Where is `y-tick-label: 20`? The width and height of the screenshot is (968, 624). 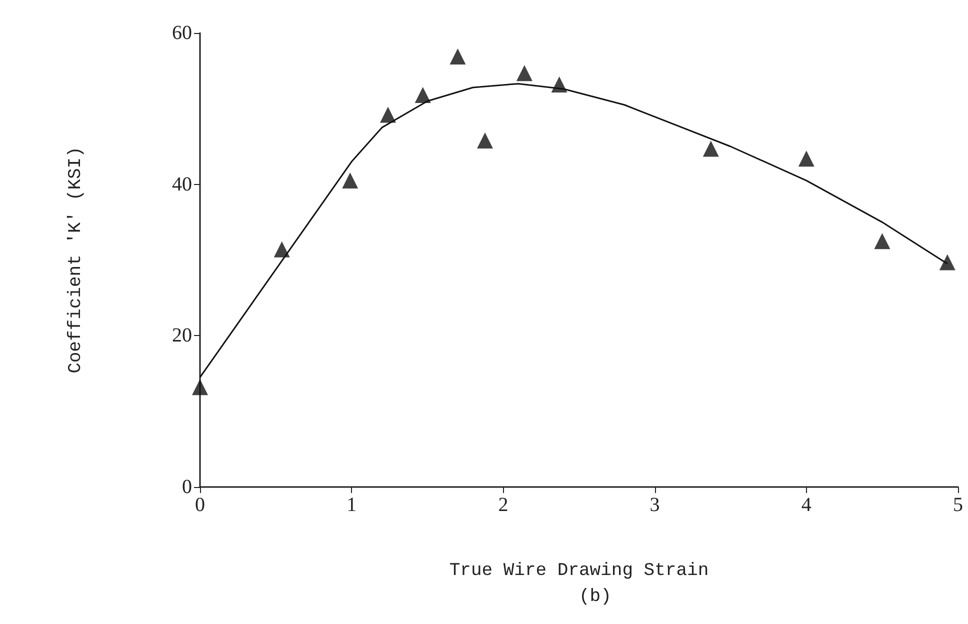
y-tick-label: 20 is located at coordinates (182, 335).